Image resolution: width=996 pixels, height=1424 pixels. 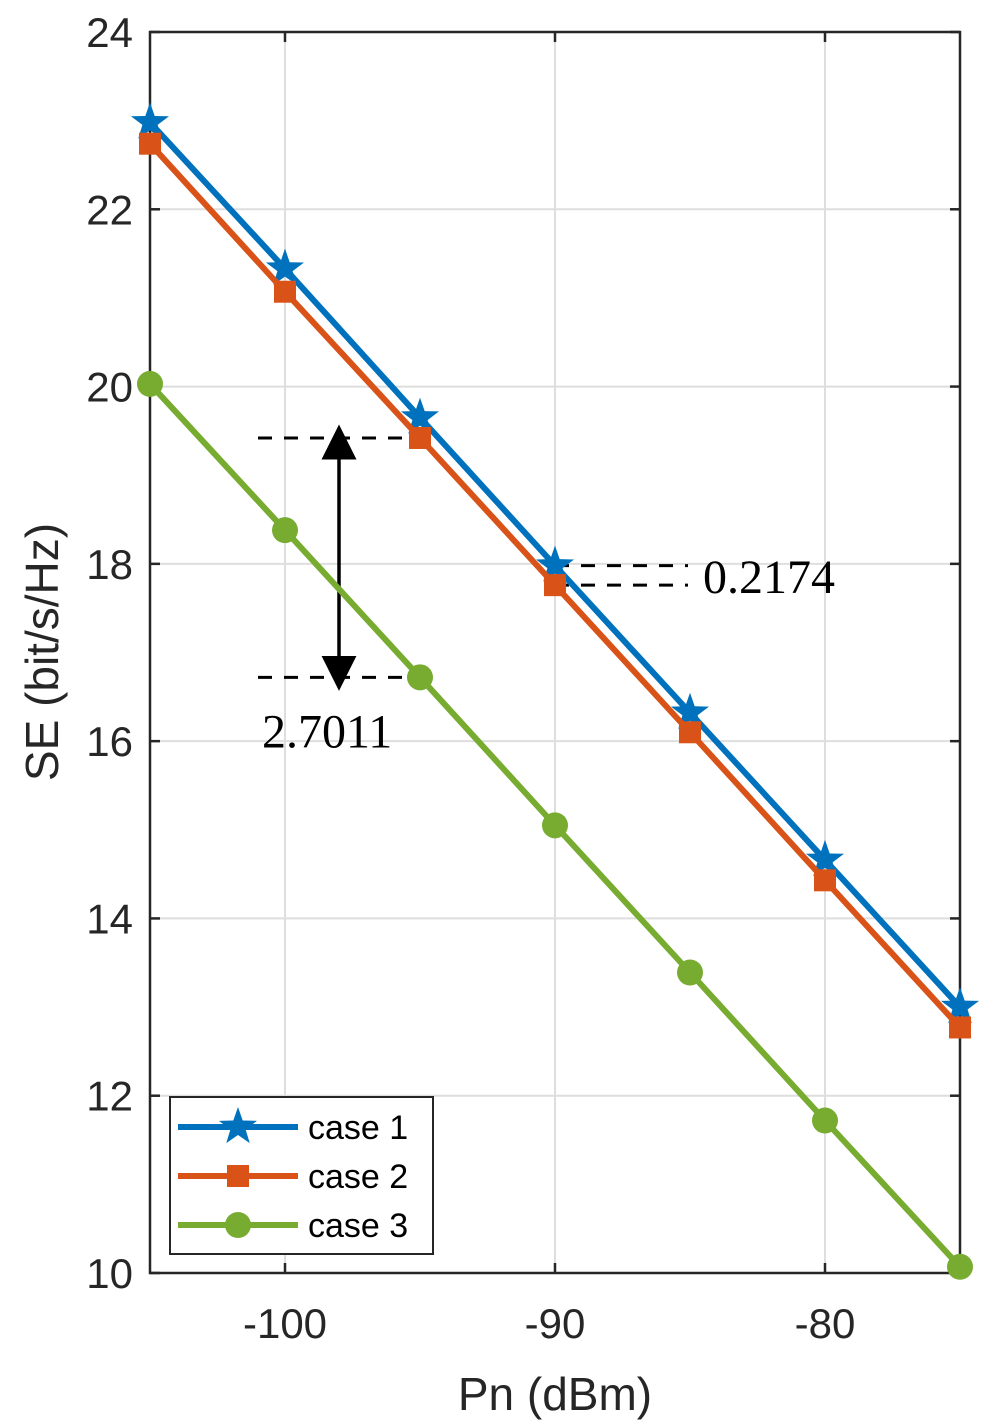 What do you see at coordinates (293, 1226) in the screenshot?
I see `legend-item: case 3` at bounding box center [293, 1226].